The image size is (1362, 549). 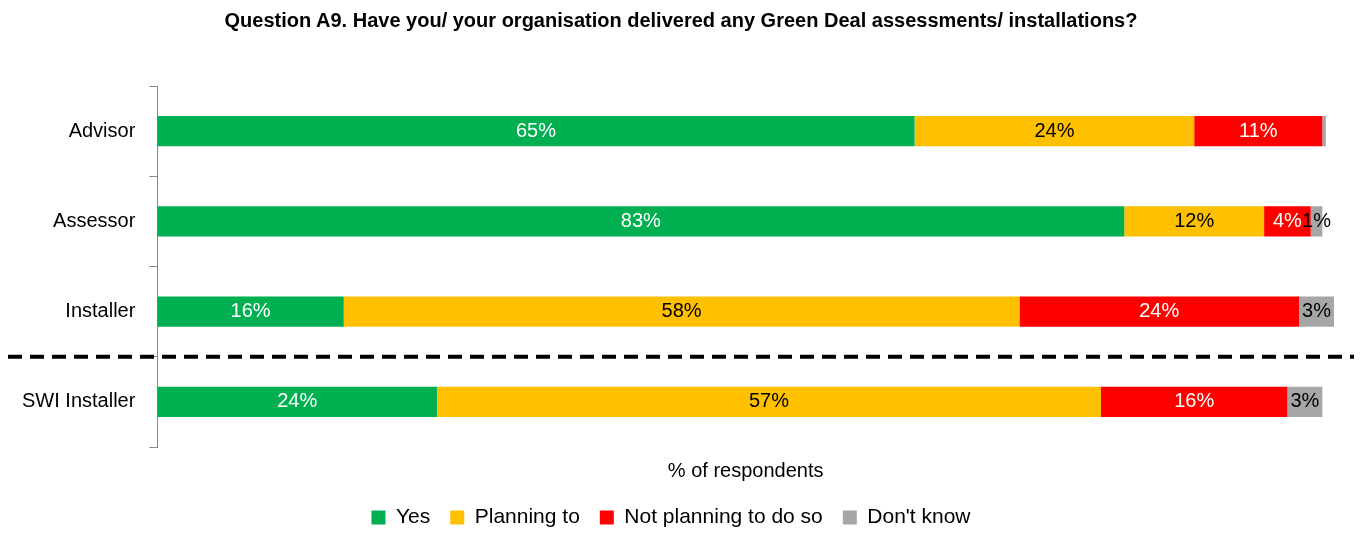 I want to click on data-label: 4%, so click(x=1287, y=219).